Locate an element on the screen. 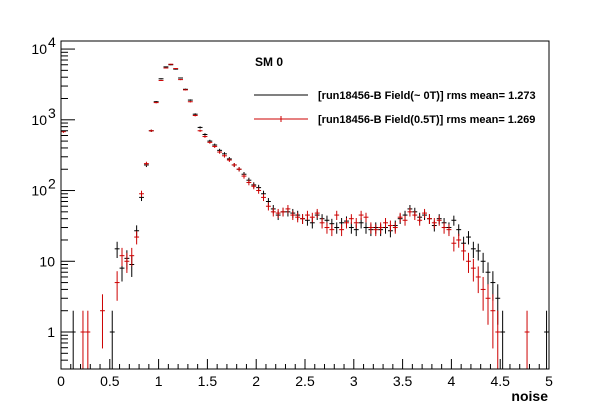  x-tick-label: 2.5 is located at coordinates (305, 381).